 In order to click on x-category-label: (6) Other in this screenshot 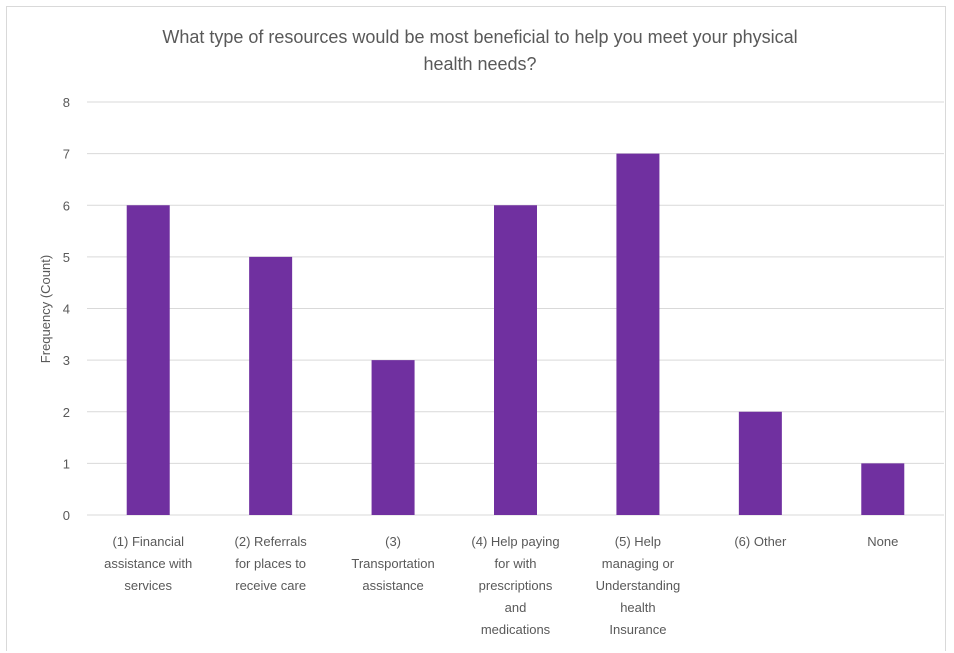, I will do `click(760, 541)`.